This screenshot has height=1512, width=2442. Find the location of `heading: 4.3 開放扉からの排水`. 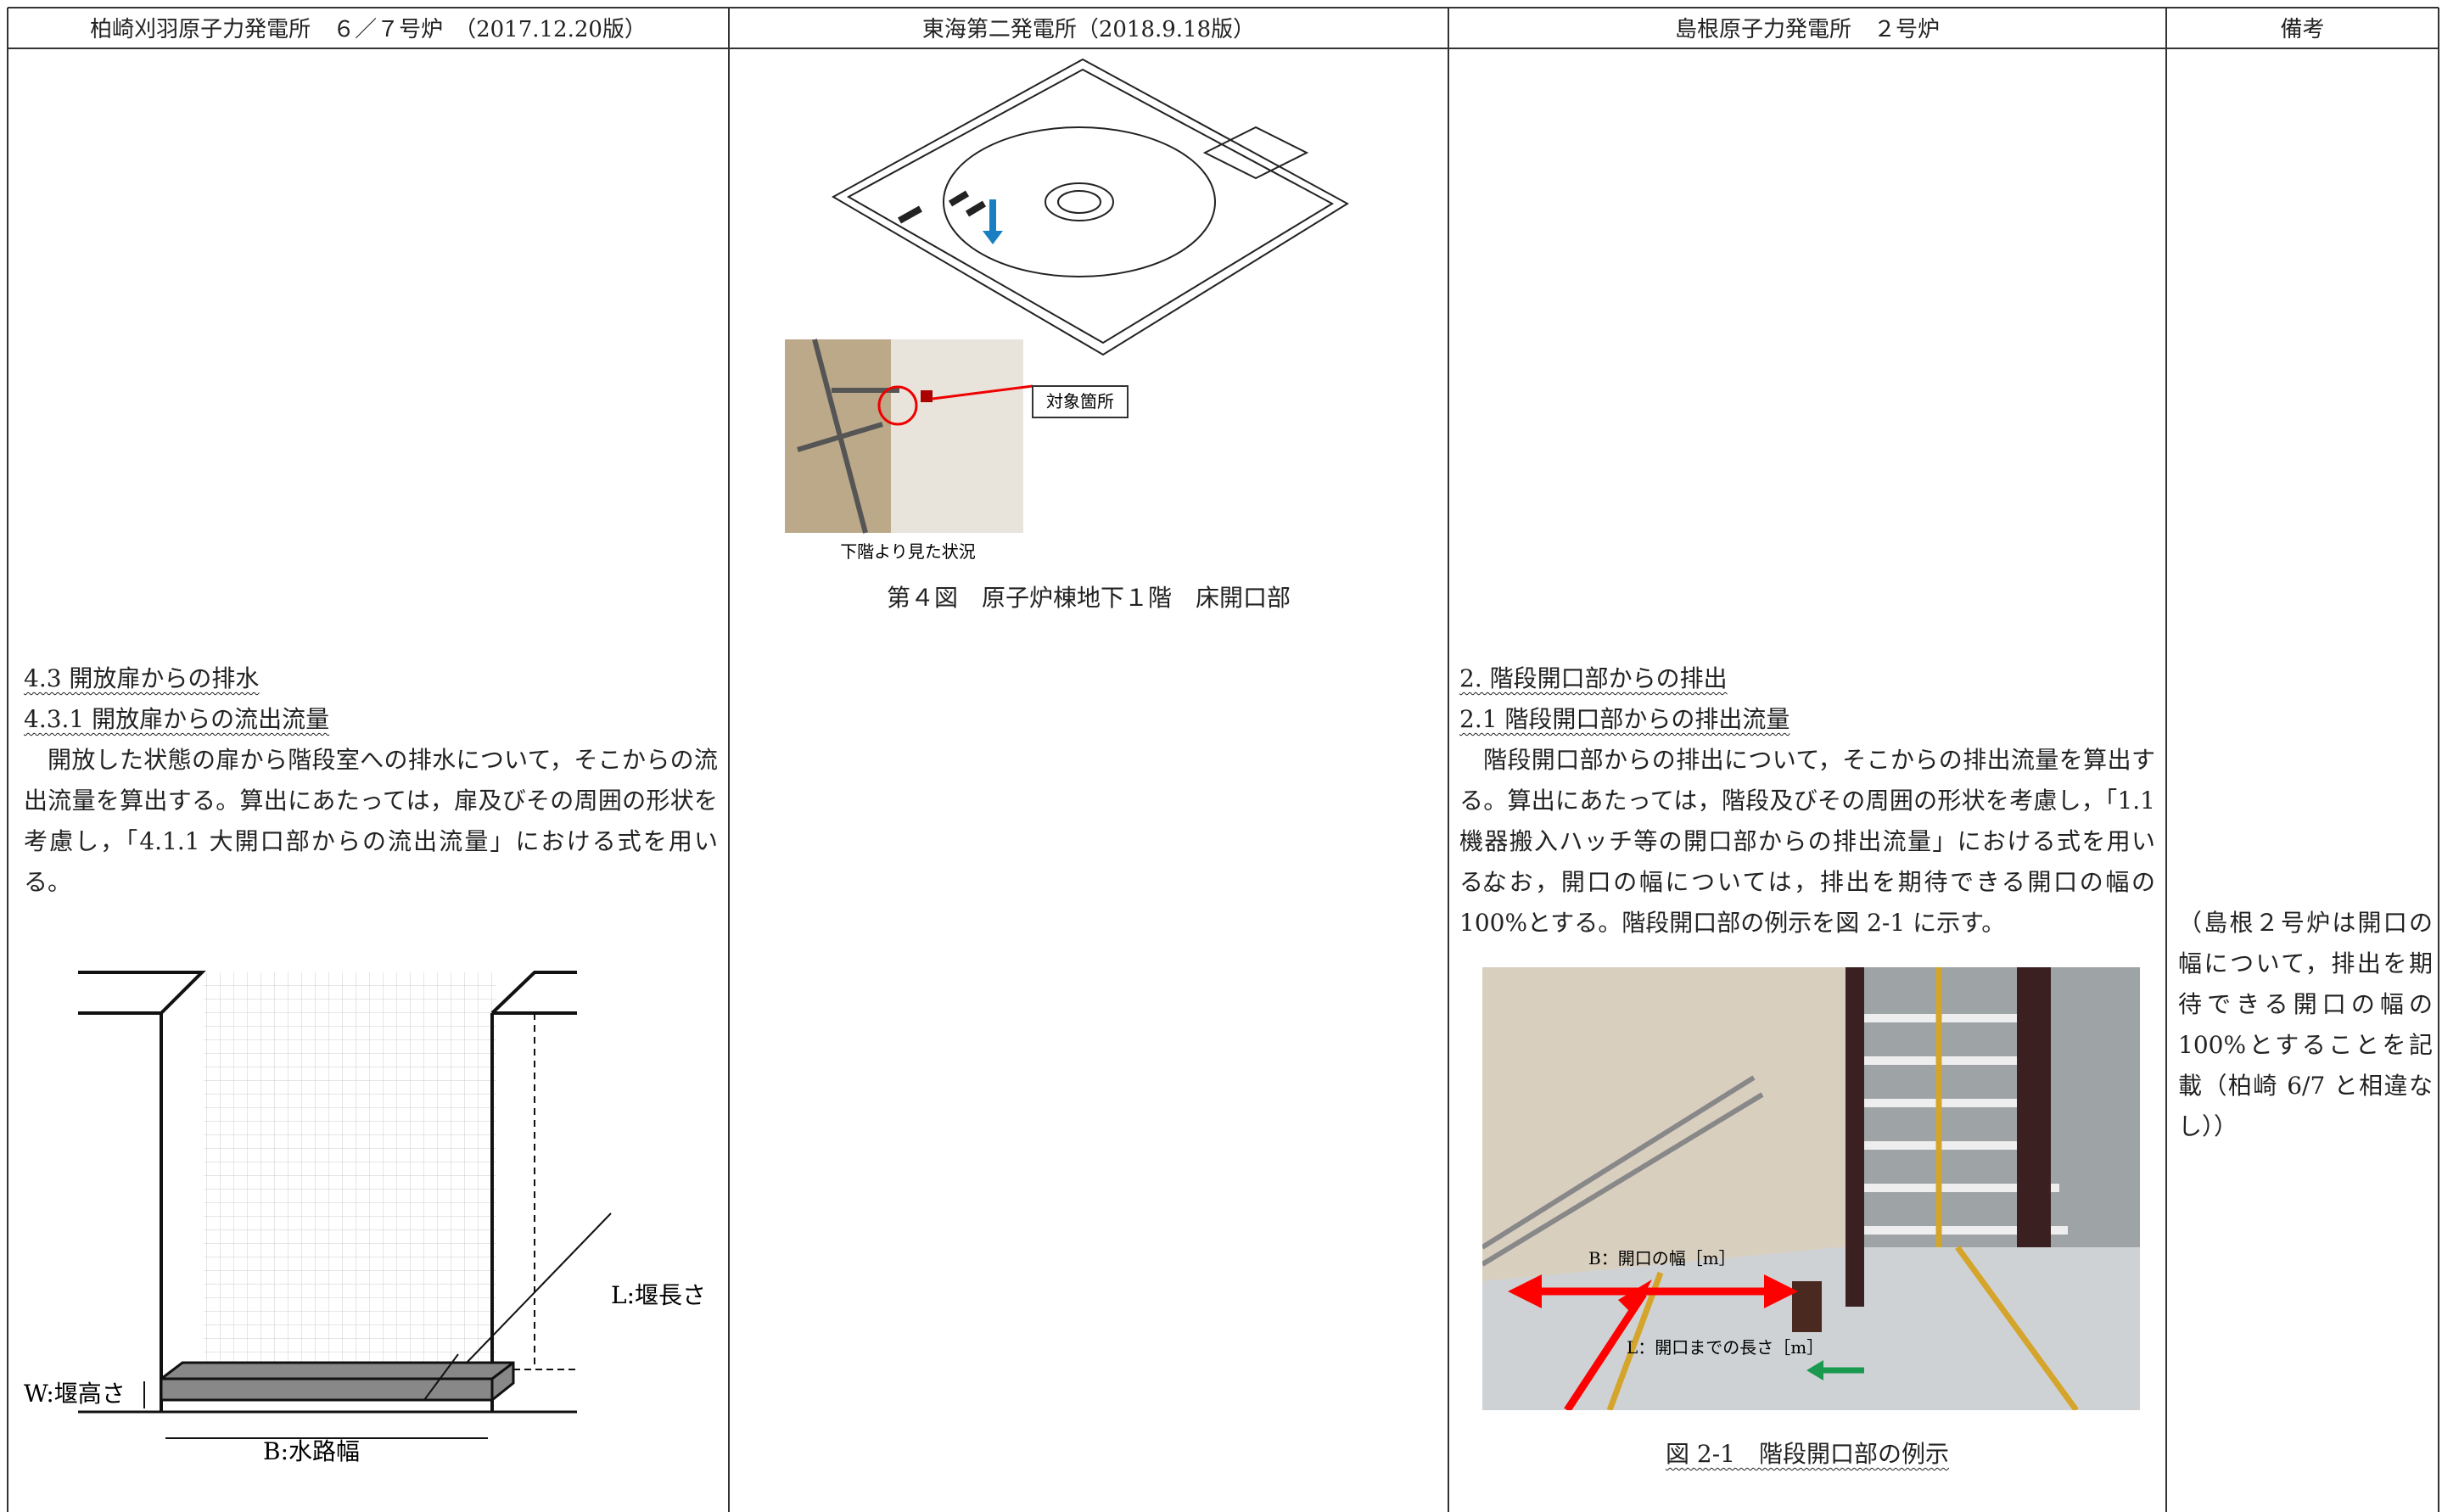

heading: 4.3 開放扉からの排水 is located at coordinates (141, 679).